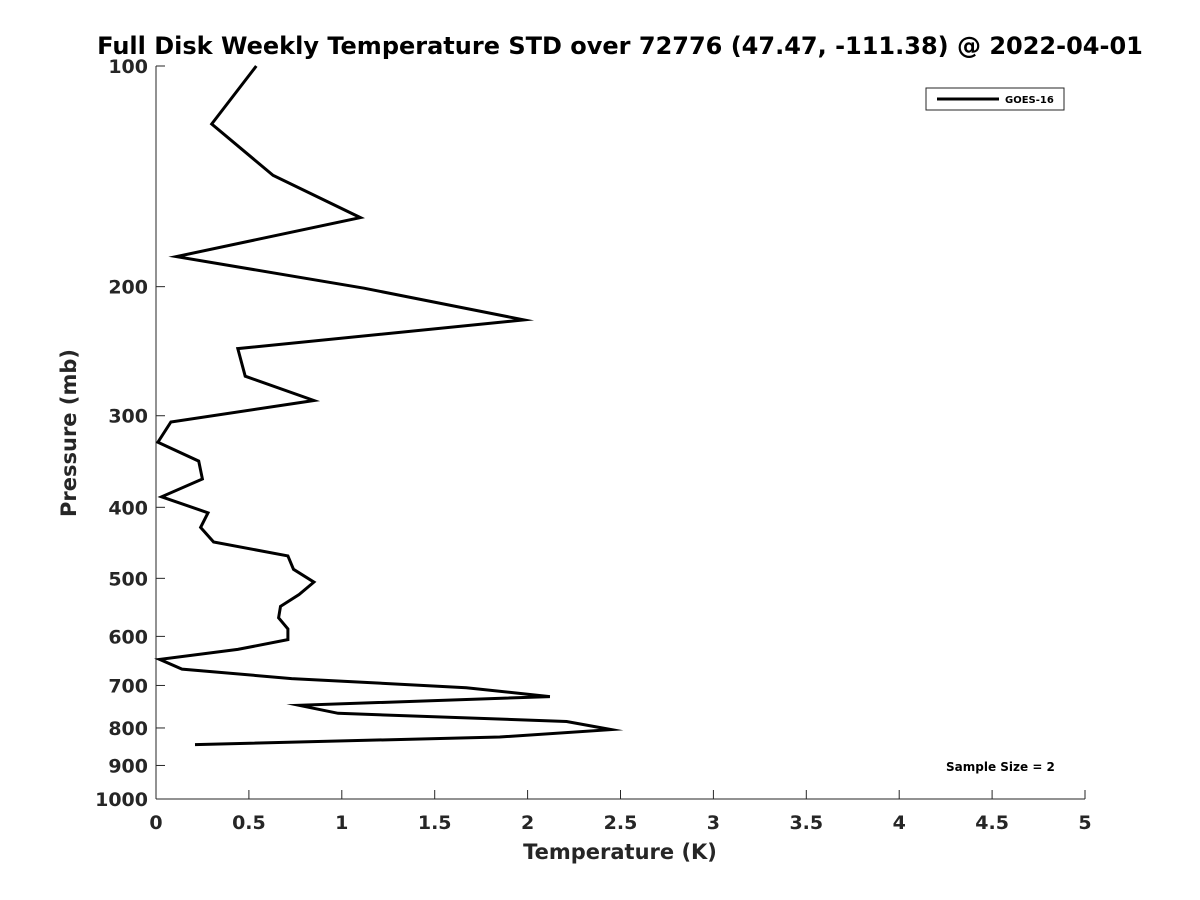  What do you see at coordinates (130, 433) in the screenshot?
I see `y-ticks: 100 200 300 400 500 600 700 800 900 1000` at bounding box center [130, 433].